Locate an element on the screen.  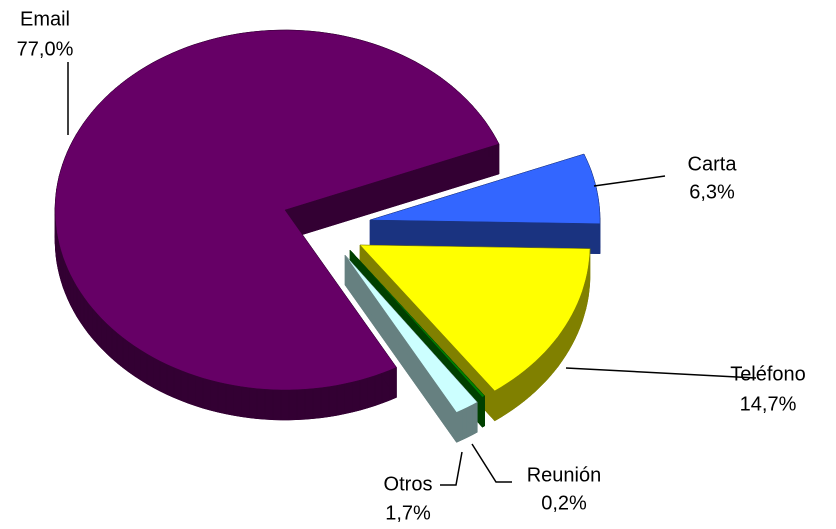
slice-value-label: 77,0% is located at coordinates (45, 49).